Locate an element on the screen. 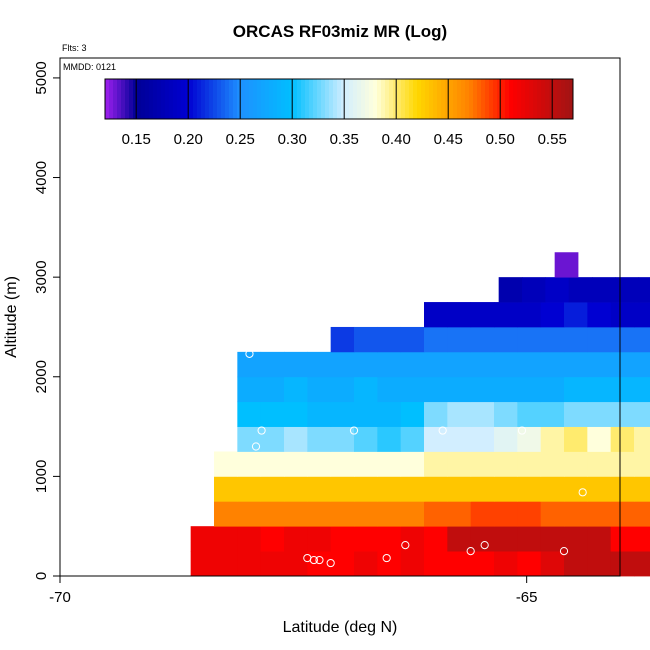 This screenshot has height=650, width=650. observation-marker is located at coordinates (386, 558).